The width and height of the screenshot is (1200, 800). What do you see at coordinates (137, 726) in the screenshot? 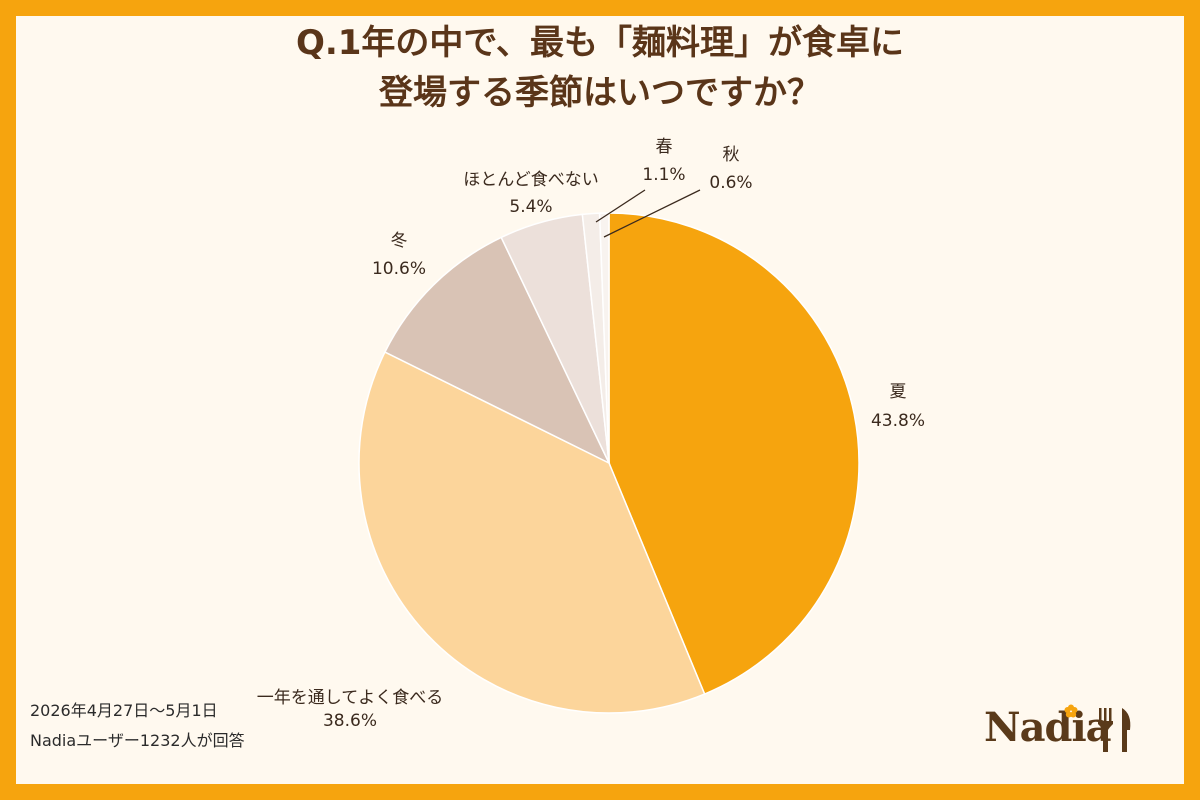
I see `survey-footer: 2026年4月27日～5月1日 Nadiaユーザー1232人が回答` at bounding box center [137, 726].